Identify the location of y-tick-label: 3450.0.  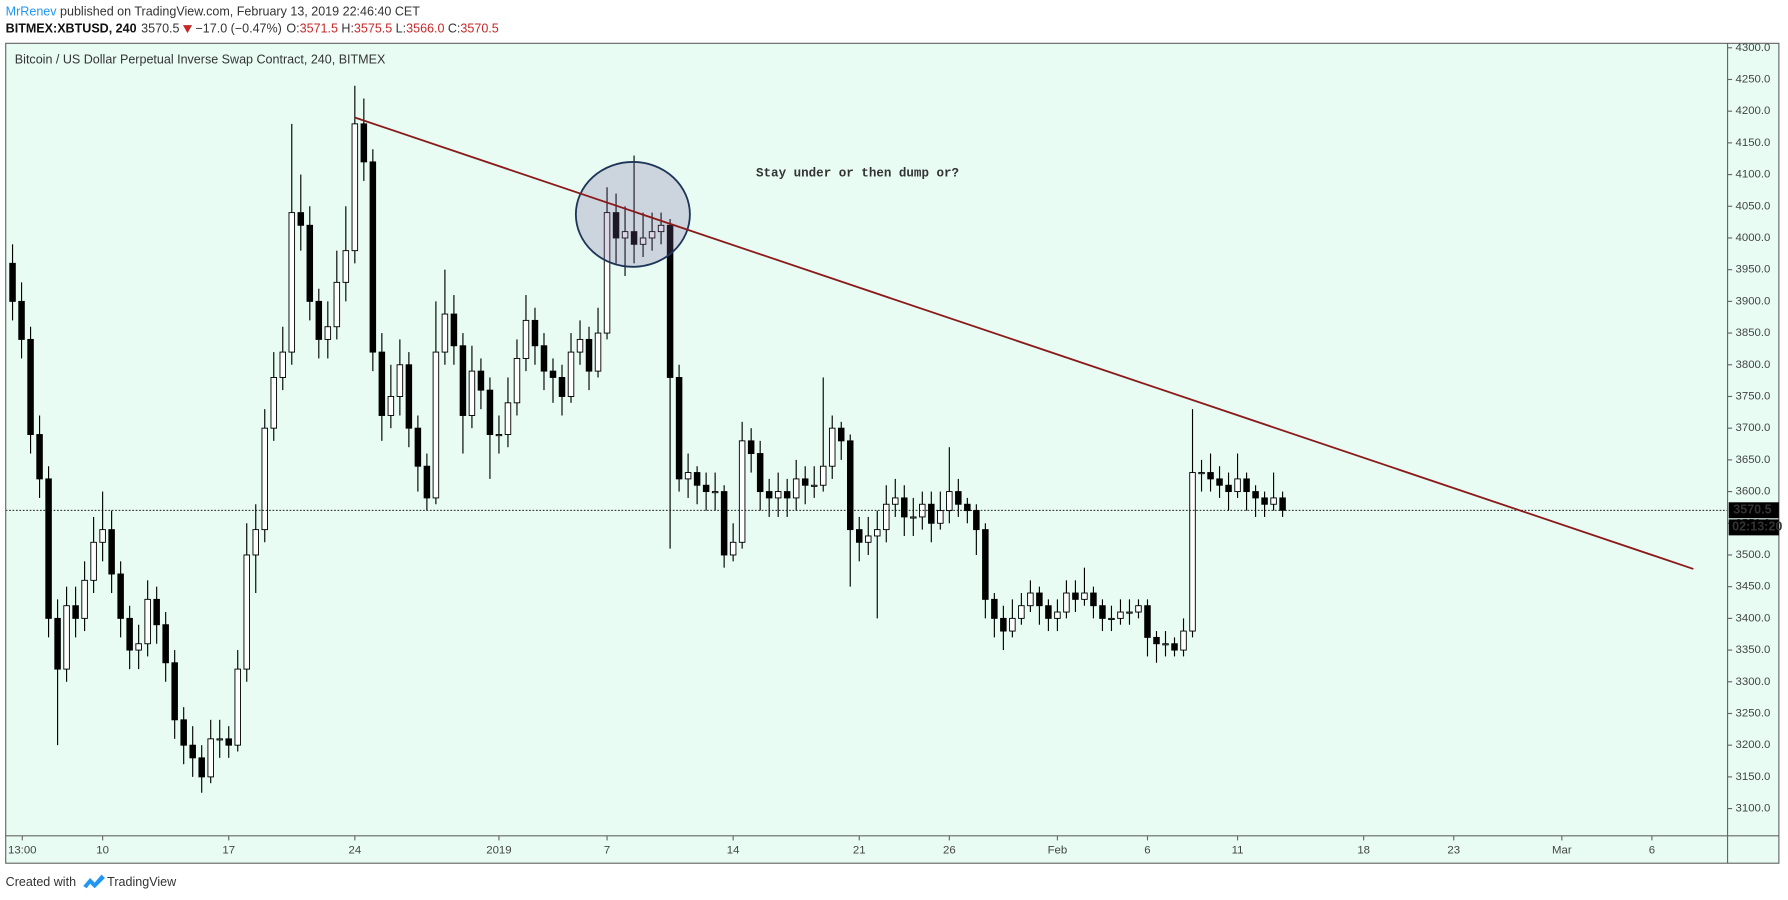
(1753, 587).